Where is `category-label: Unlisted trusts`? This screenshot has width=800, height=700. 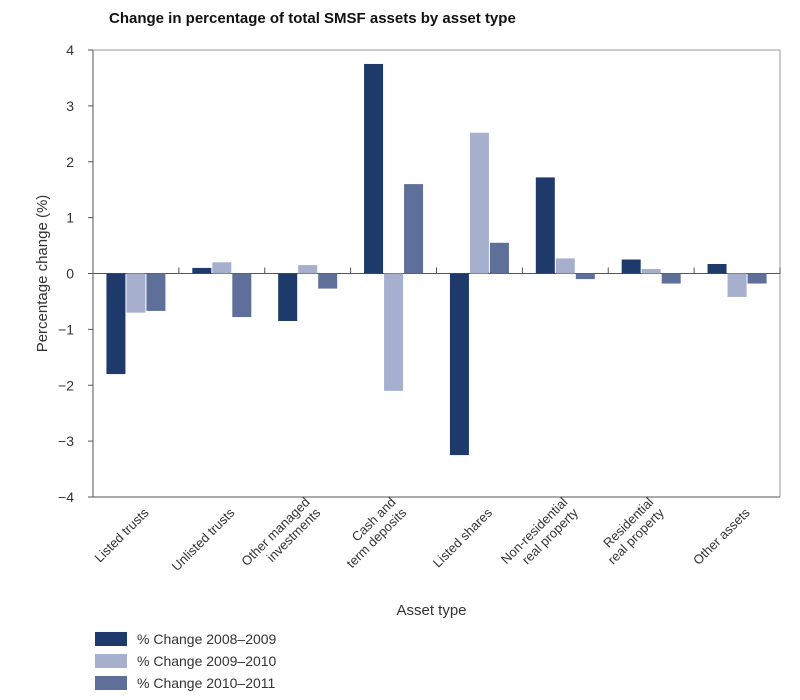 category-label: Unlisted trusts is located at coordinates (203, 539).